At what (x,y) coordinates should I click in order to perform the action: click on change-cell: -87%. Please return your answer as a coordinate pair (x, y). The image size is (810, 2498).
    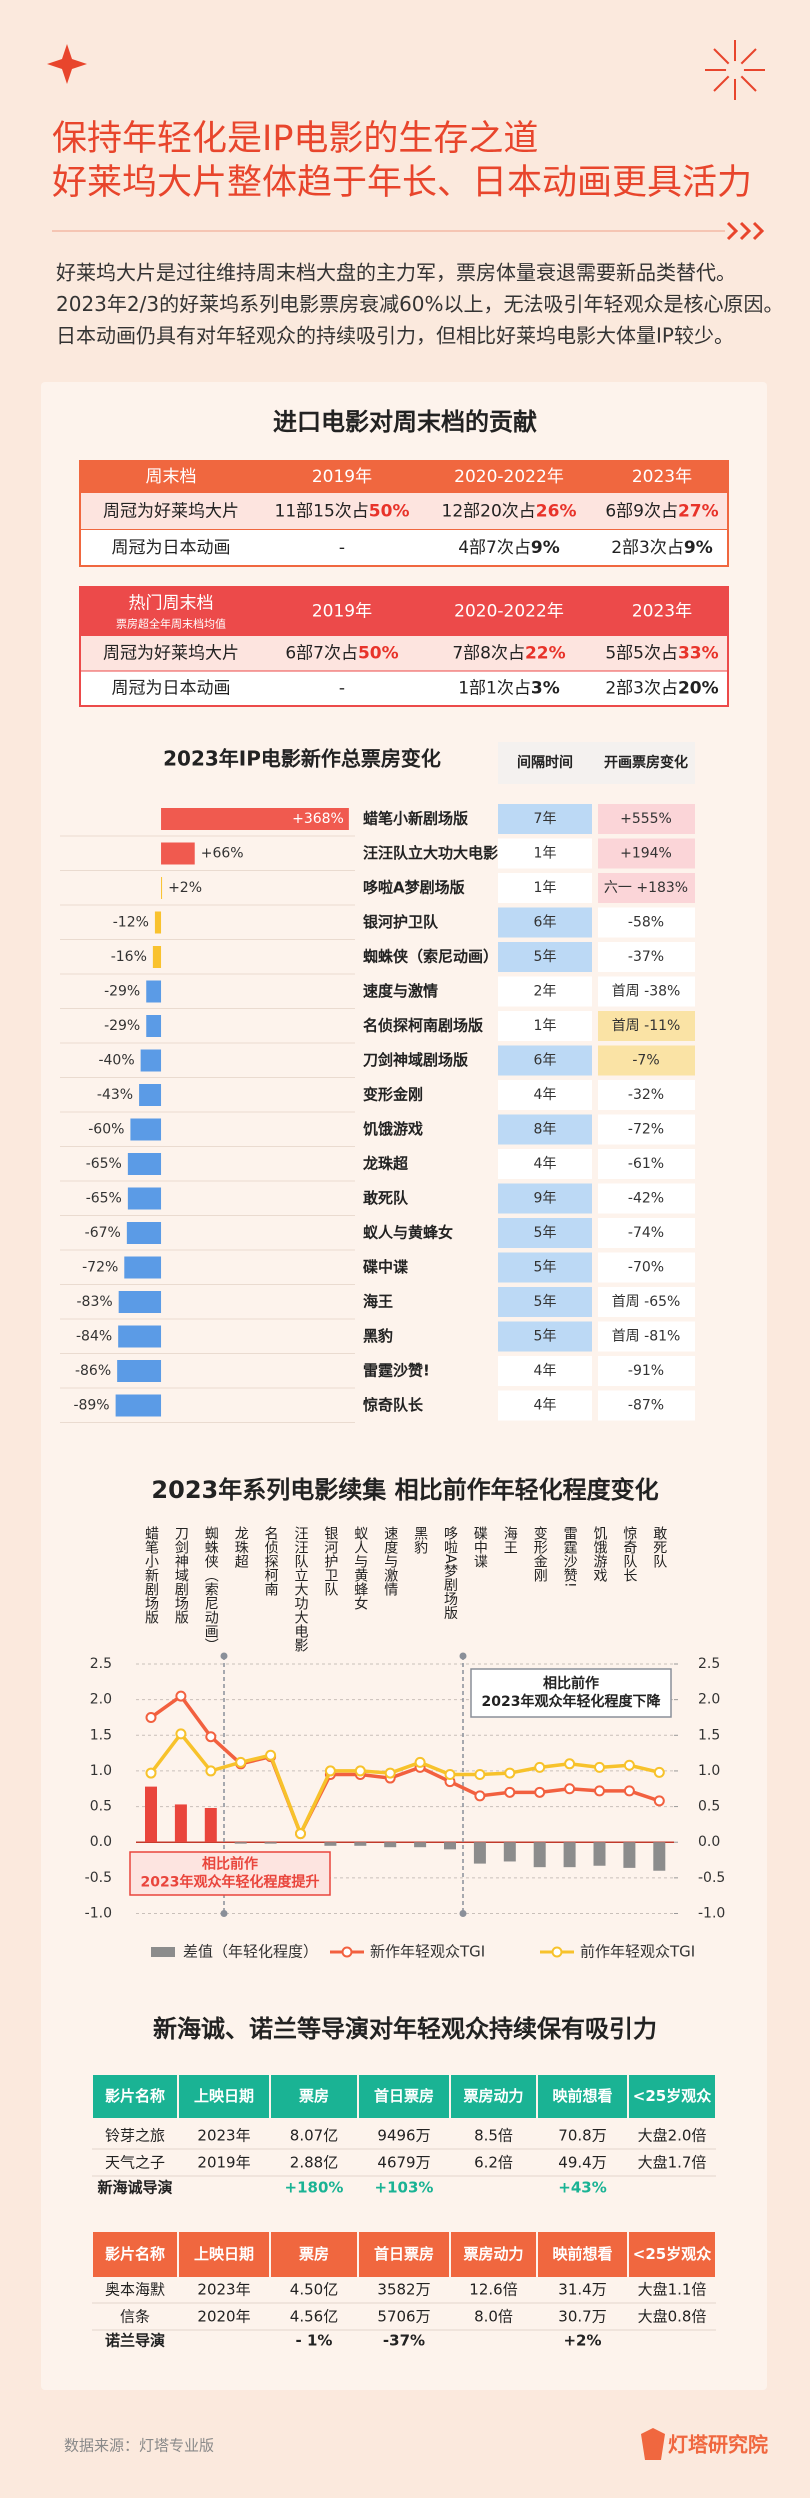
    Looking at the image, I should click on (646, 1406).